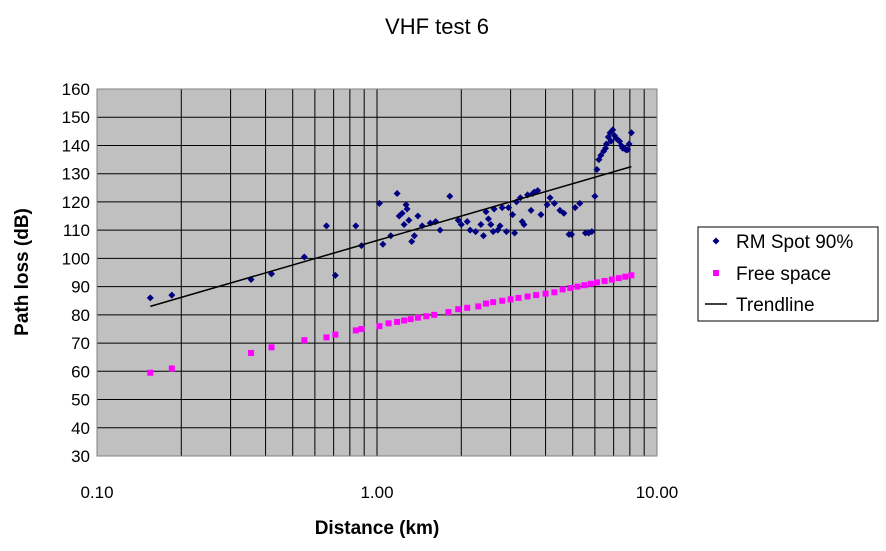 This screenshot has height=551, width=886. I want to click on legend-label-trendline: Trendline, so click(775, 305).